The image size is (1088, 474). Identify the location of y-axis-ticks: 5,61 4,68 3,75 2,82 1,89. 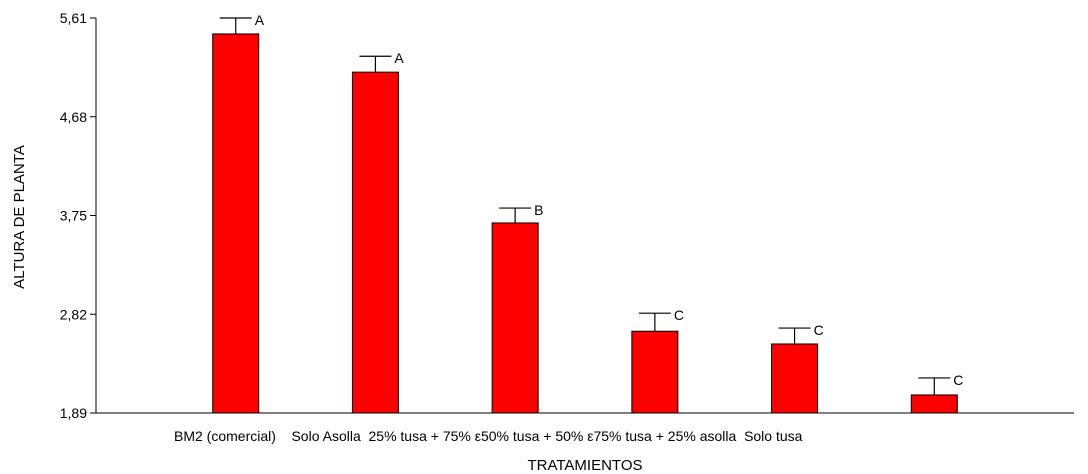
(78, 215).